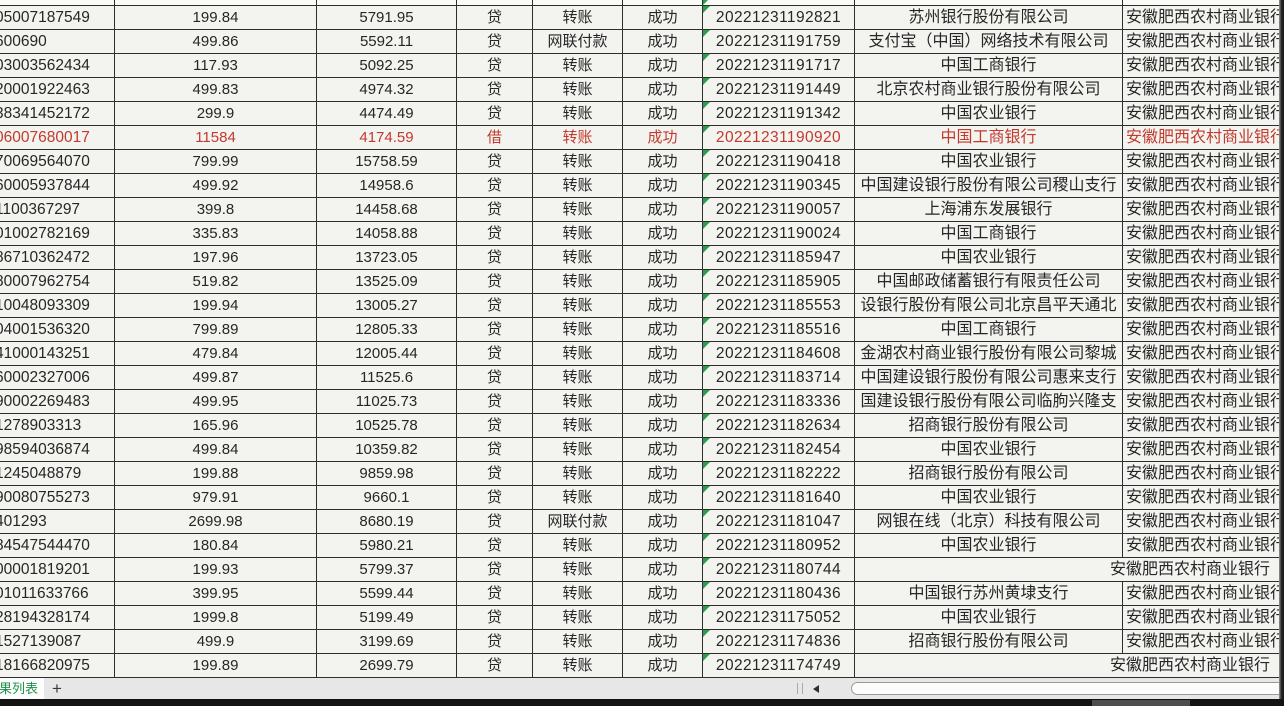  I want to click on cell-balance: 8680.19, so click(387, 521).